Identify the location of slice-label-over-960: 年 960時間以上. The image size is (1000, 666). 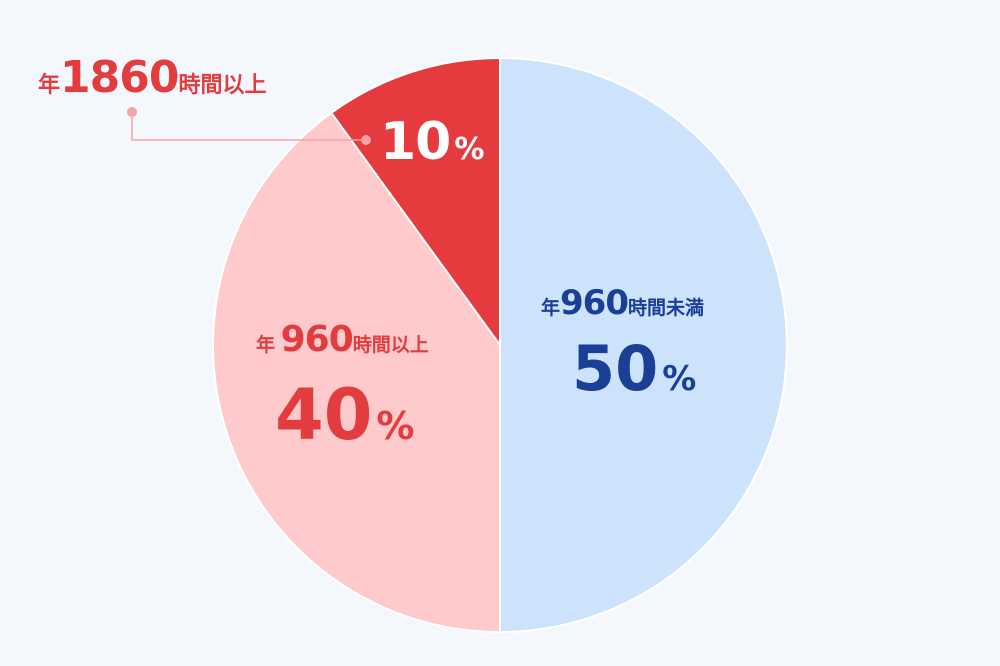
(342, 340).